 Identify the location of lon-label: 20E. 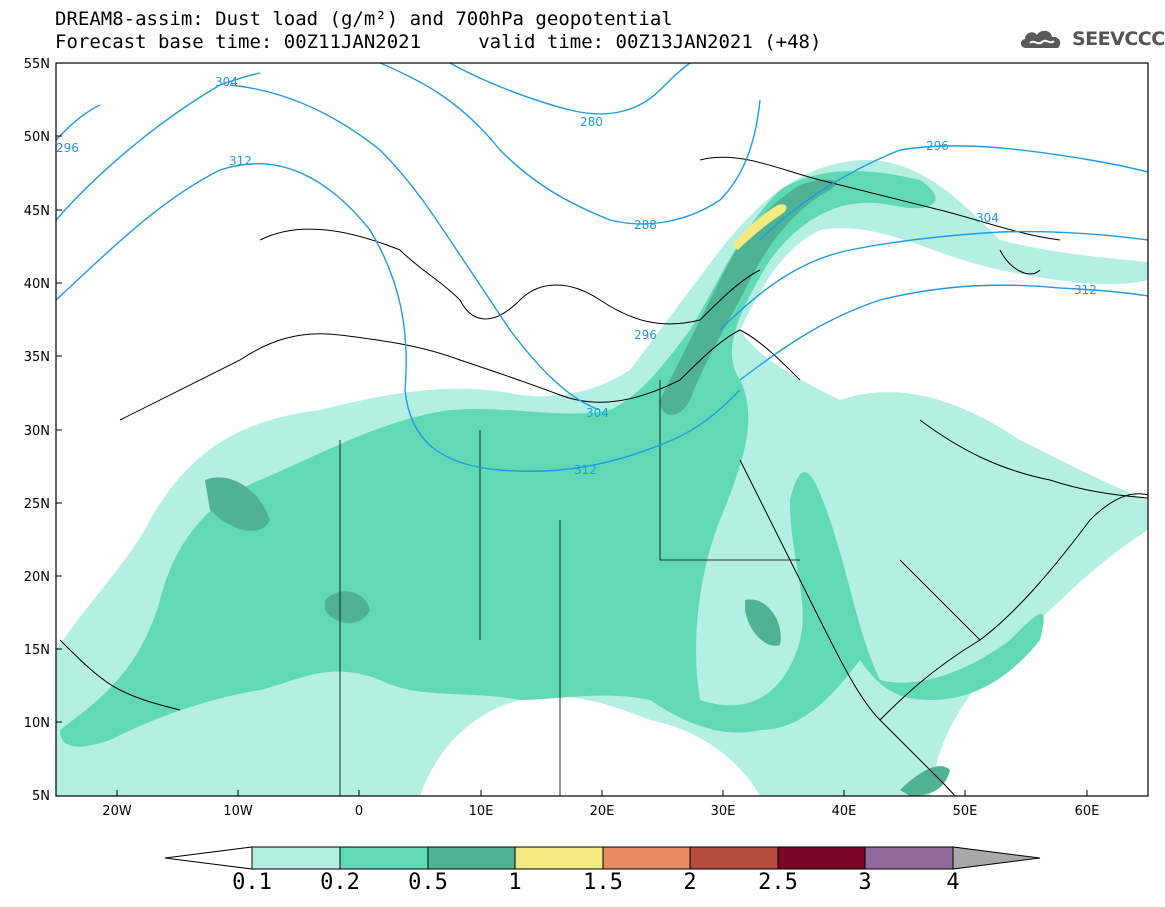
(602, 811).